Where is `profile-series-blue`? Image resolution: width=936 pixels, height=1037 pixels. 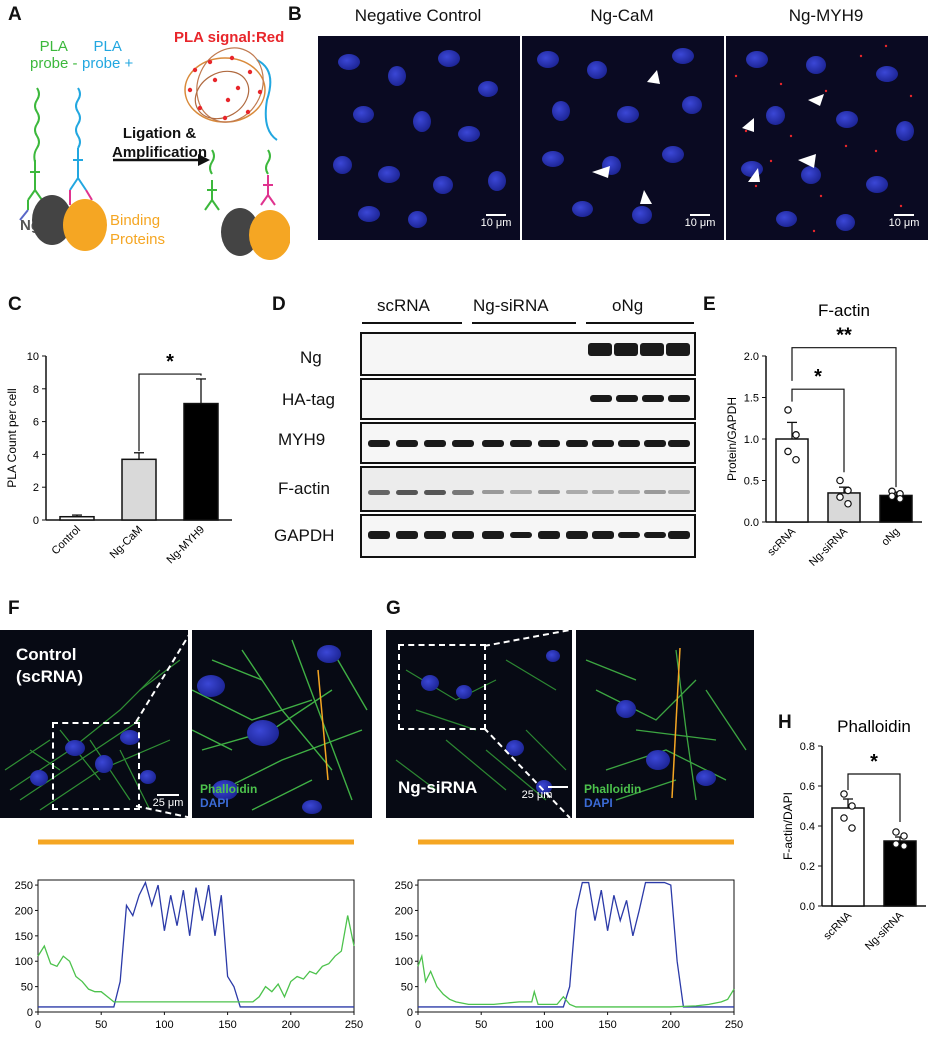
profile-series-blue is located at coordinates (196, 944).